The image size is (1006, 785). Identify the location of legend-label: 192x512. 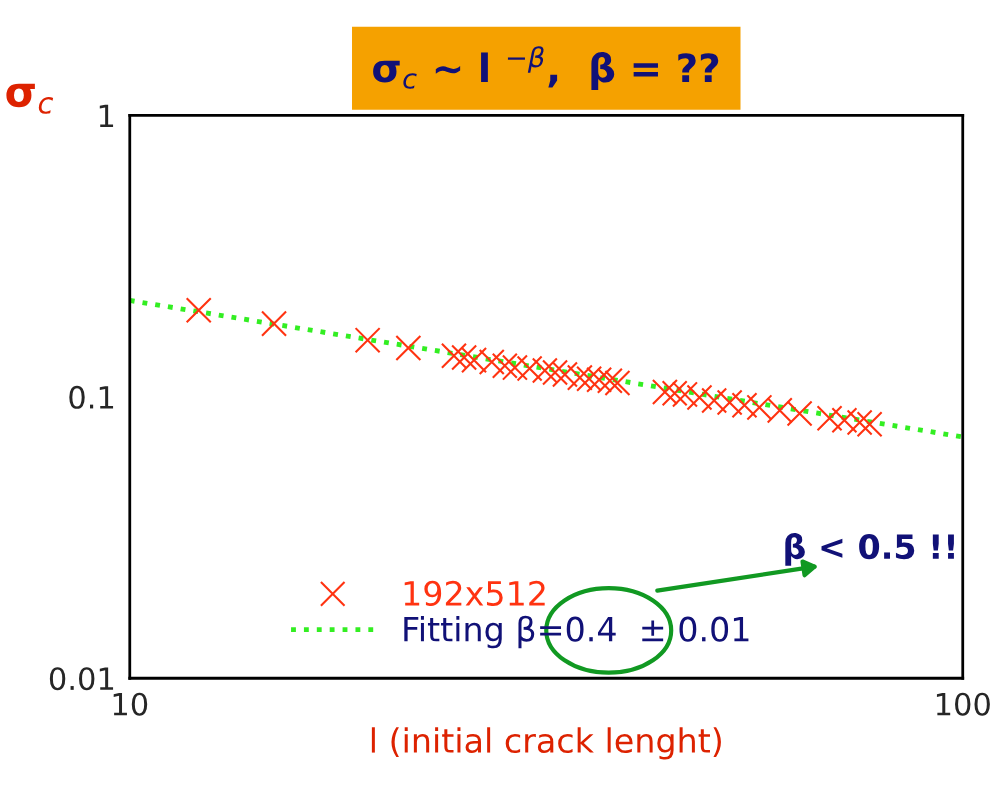
(474, 593).